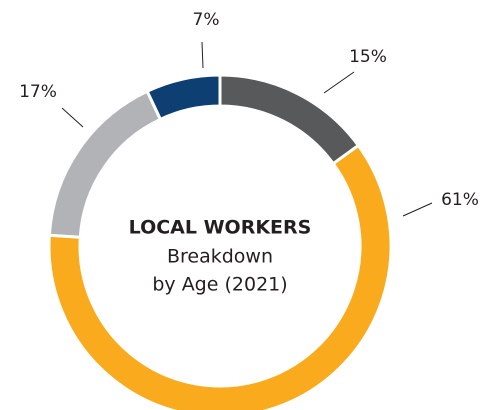 This screenshot has width=484, height=410. What do you see at coordinates (460, 200) in the screenshot?
I see `data-label: 61%` at bounding box center [460, 200].